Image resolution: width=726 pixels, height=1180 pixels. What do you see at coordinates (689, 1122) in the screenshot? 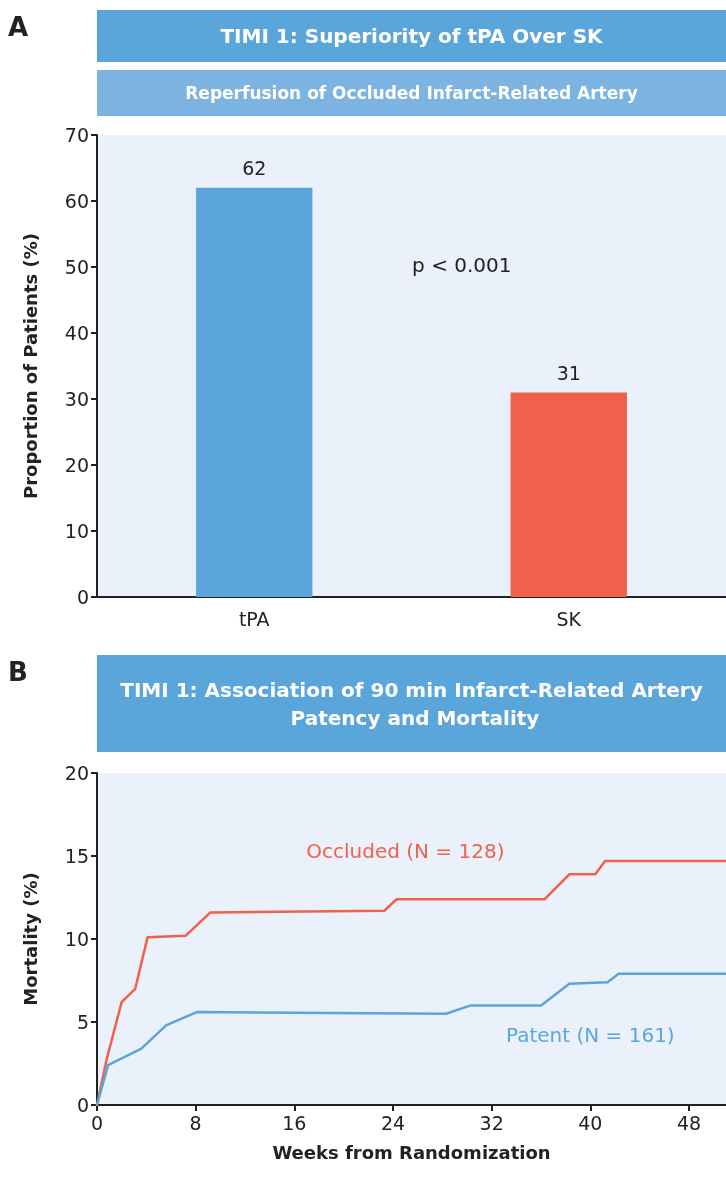
I see `x-tick-label: 48` at bounding box center [689, 1122].